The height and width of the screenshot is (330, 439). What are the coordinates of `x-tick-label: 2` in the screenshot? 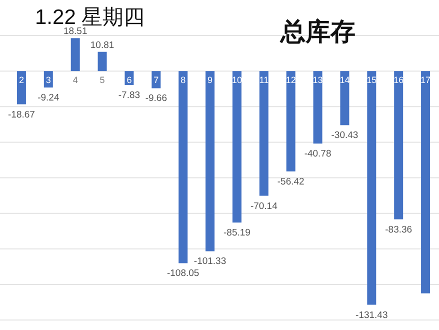 It's located at (21, 80).